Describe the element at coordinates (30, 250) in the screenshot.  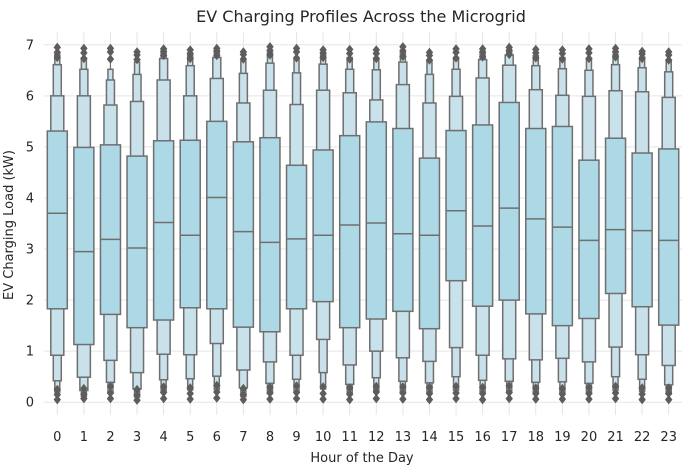
I see `y-tick-label: 3` at that location.